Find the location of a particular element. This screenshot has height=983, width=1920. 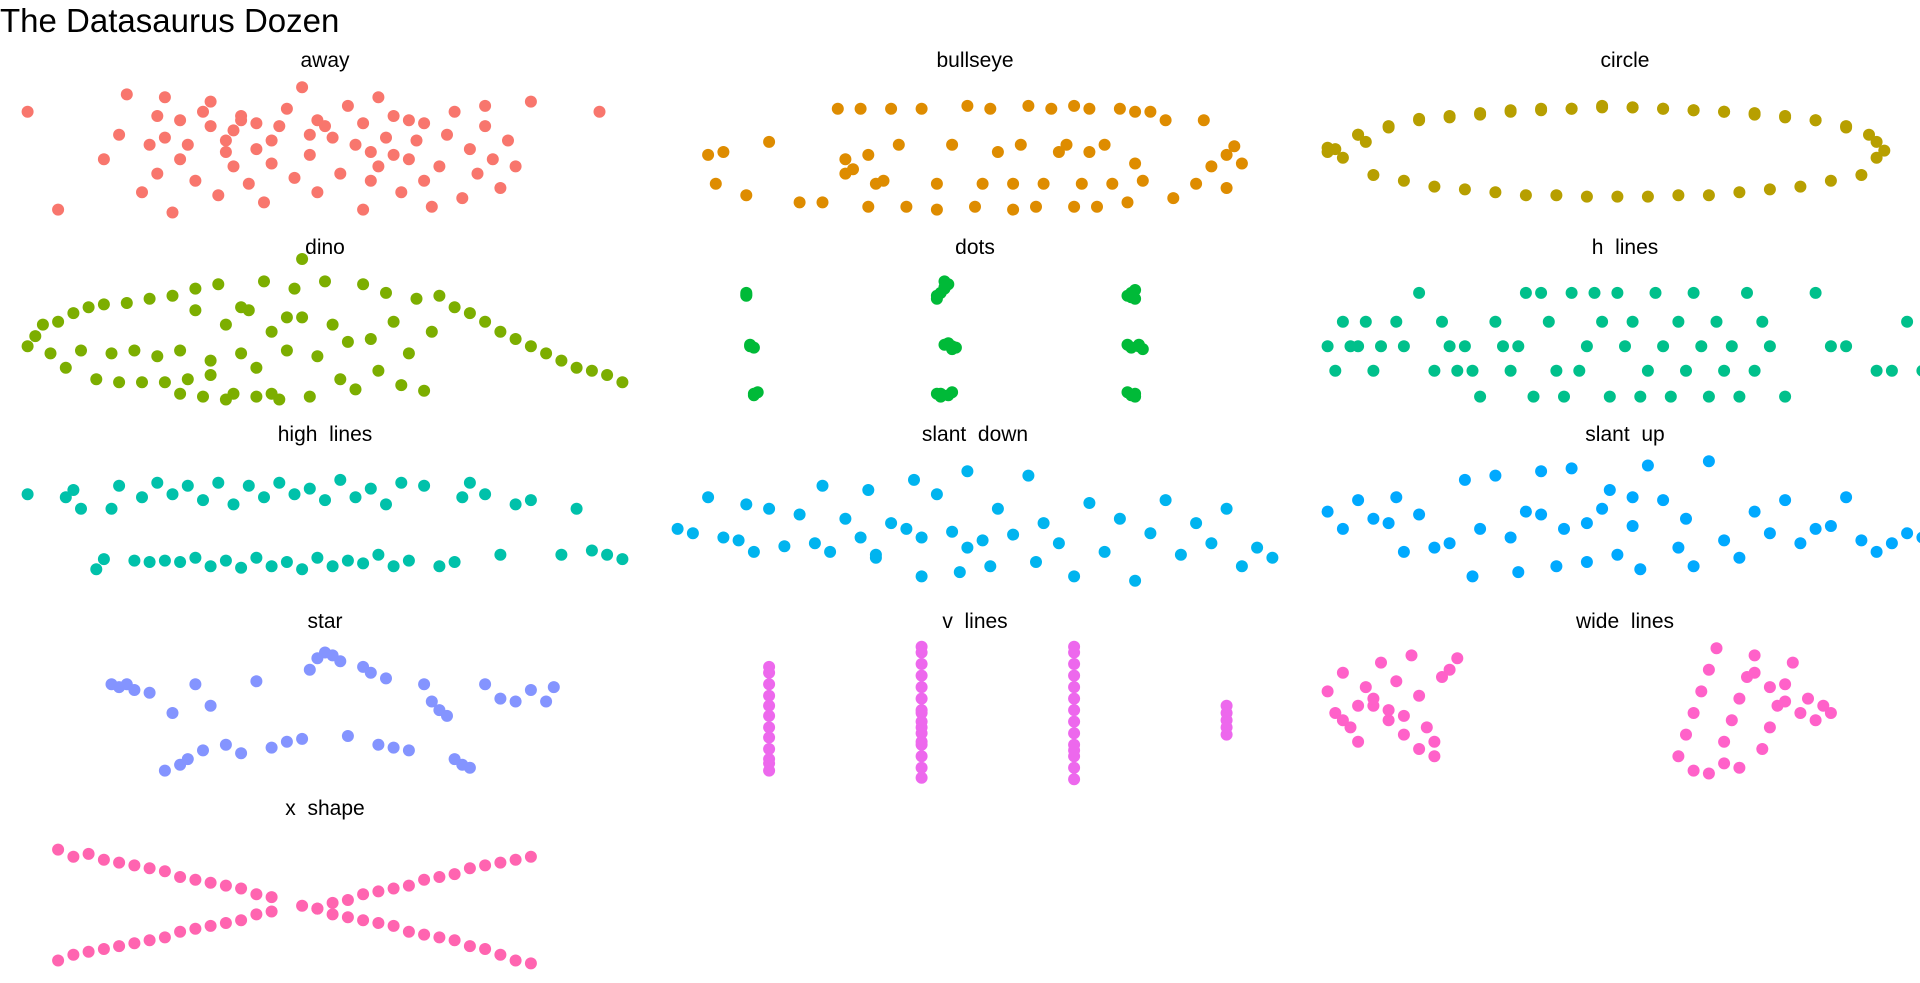

facet-panel-slant-up: slant up is located at coordinates (1610, 516).